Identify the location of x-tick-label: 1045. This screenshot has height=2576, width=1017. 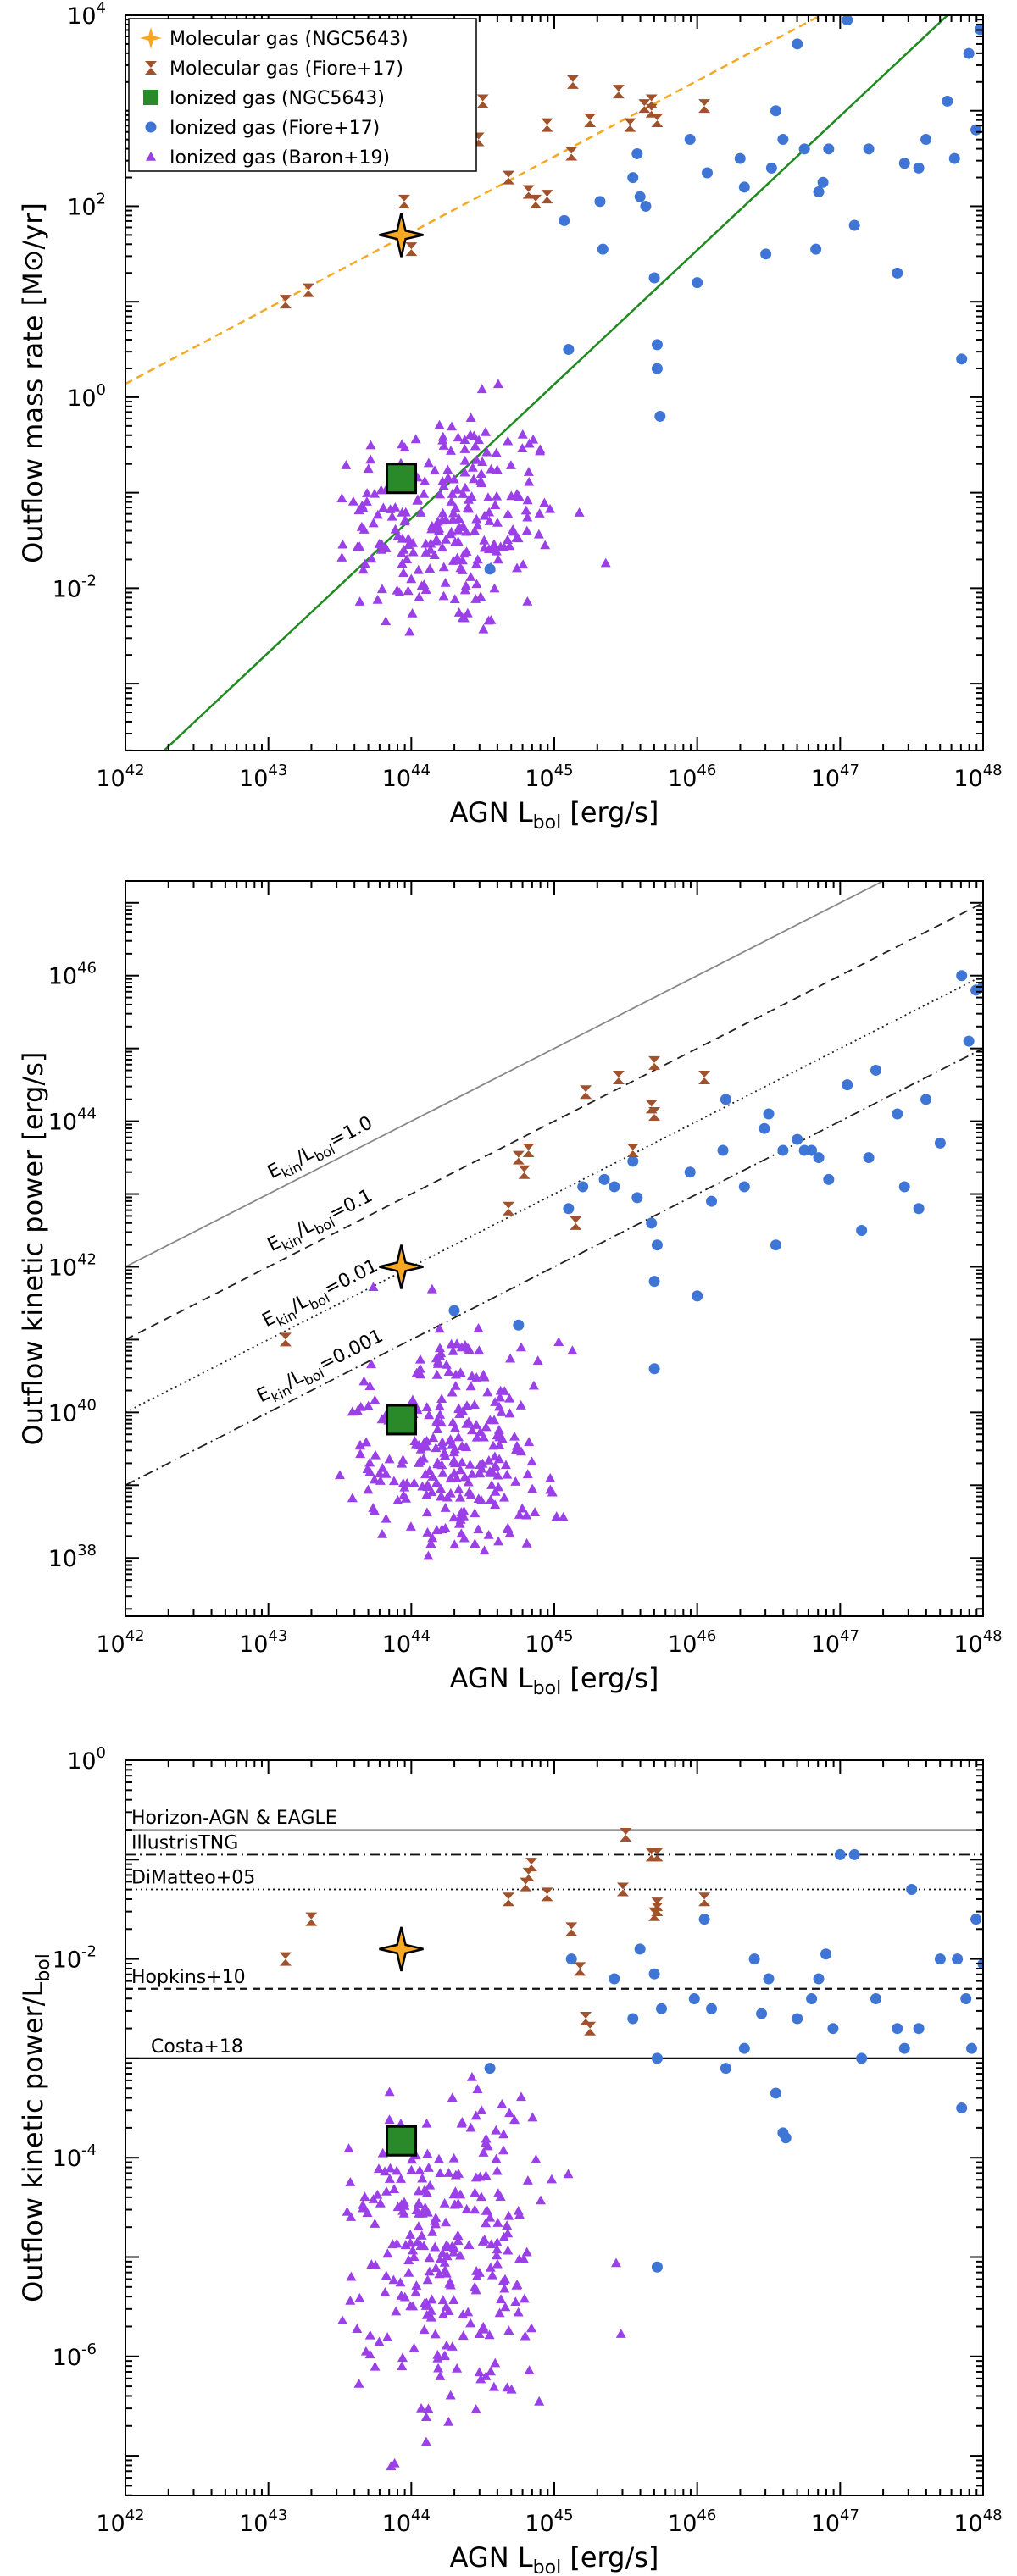
(549, 1642).